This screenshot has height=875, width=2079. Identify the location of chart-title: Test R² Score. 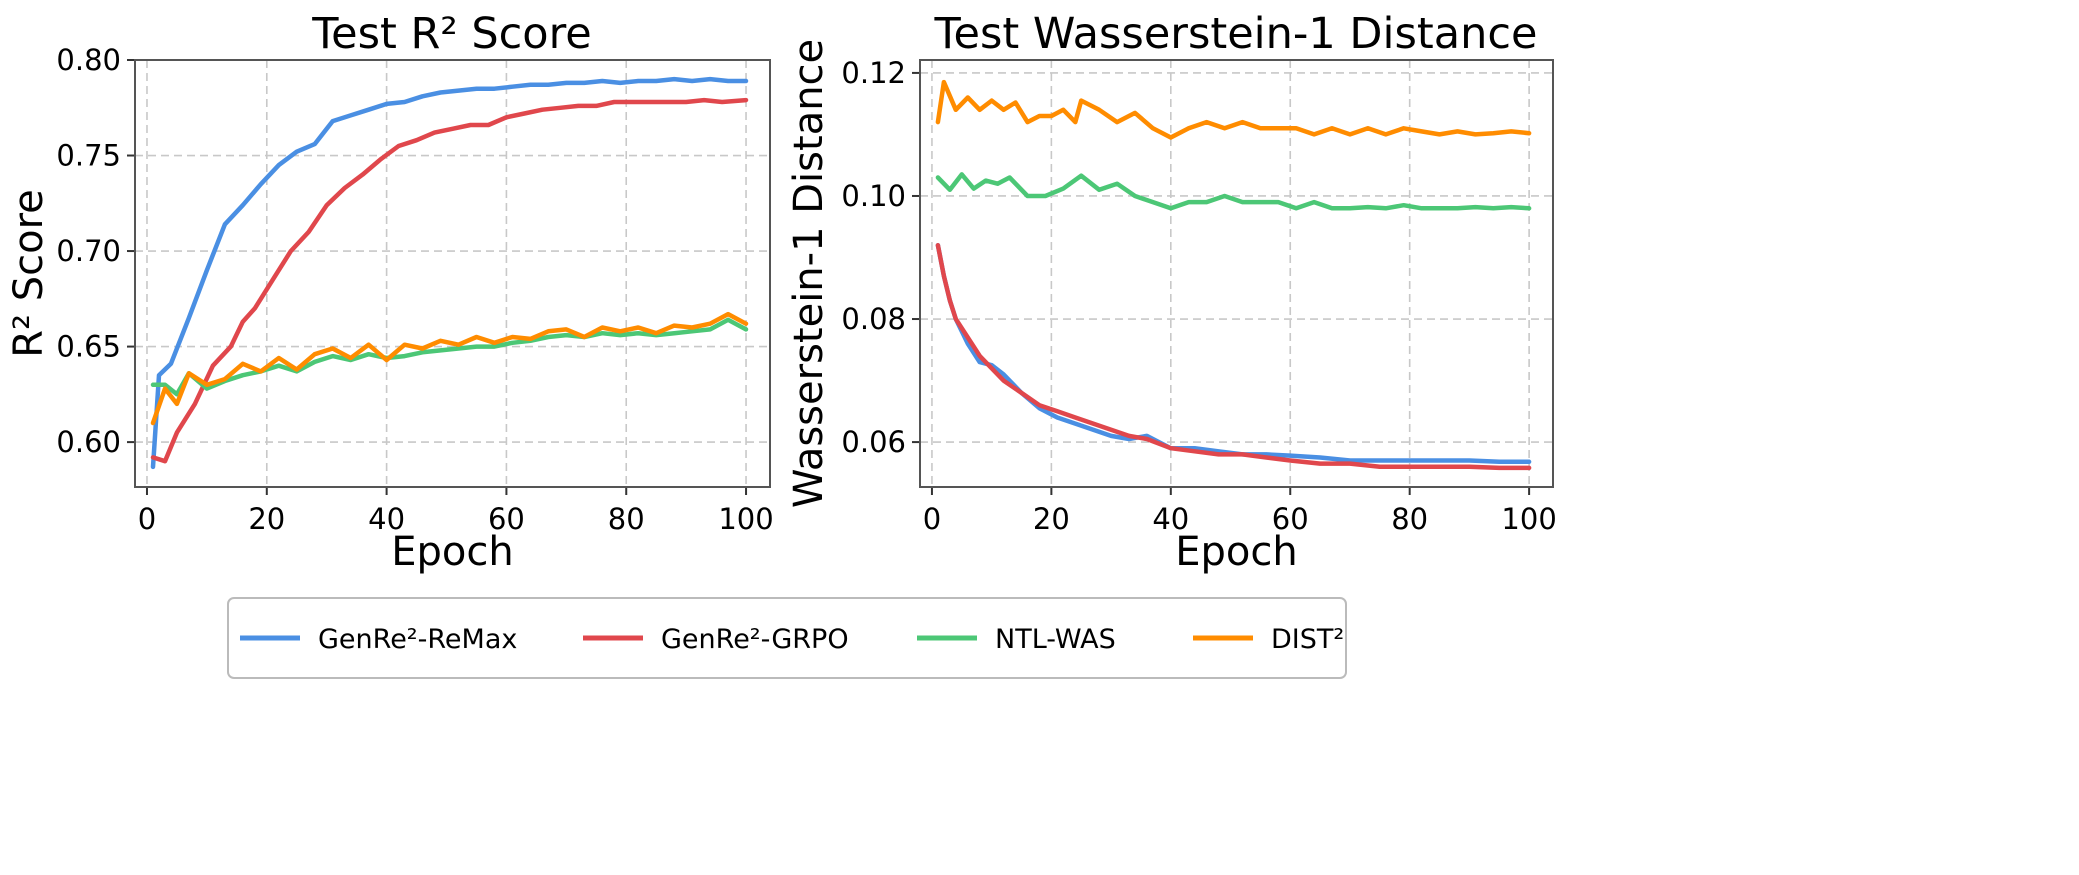
(451, 34).